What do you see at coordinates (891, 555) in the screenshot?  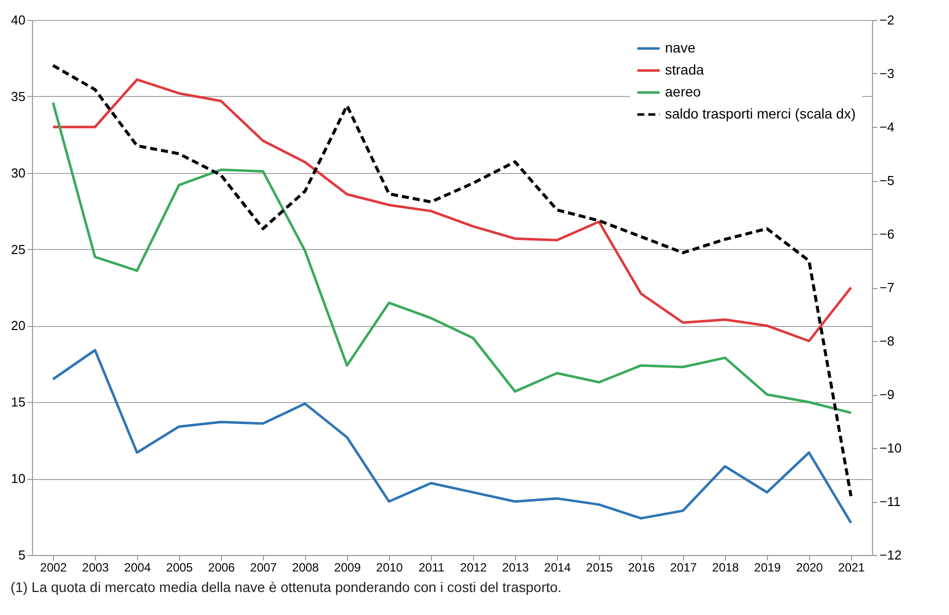 I see `y2-tick-label: −12` at bounding box center [891, 555].